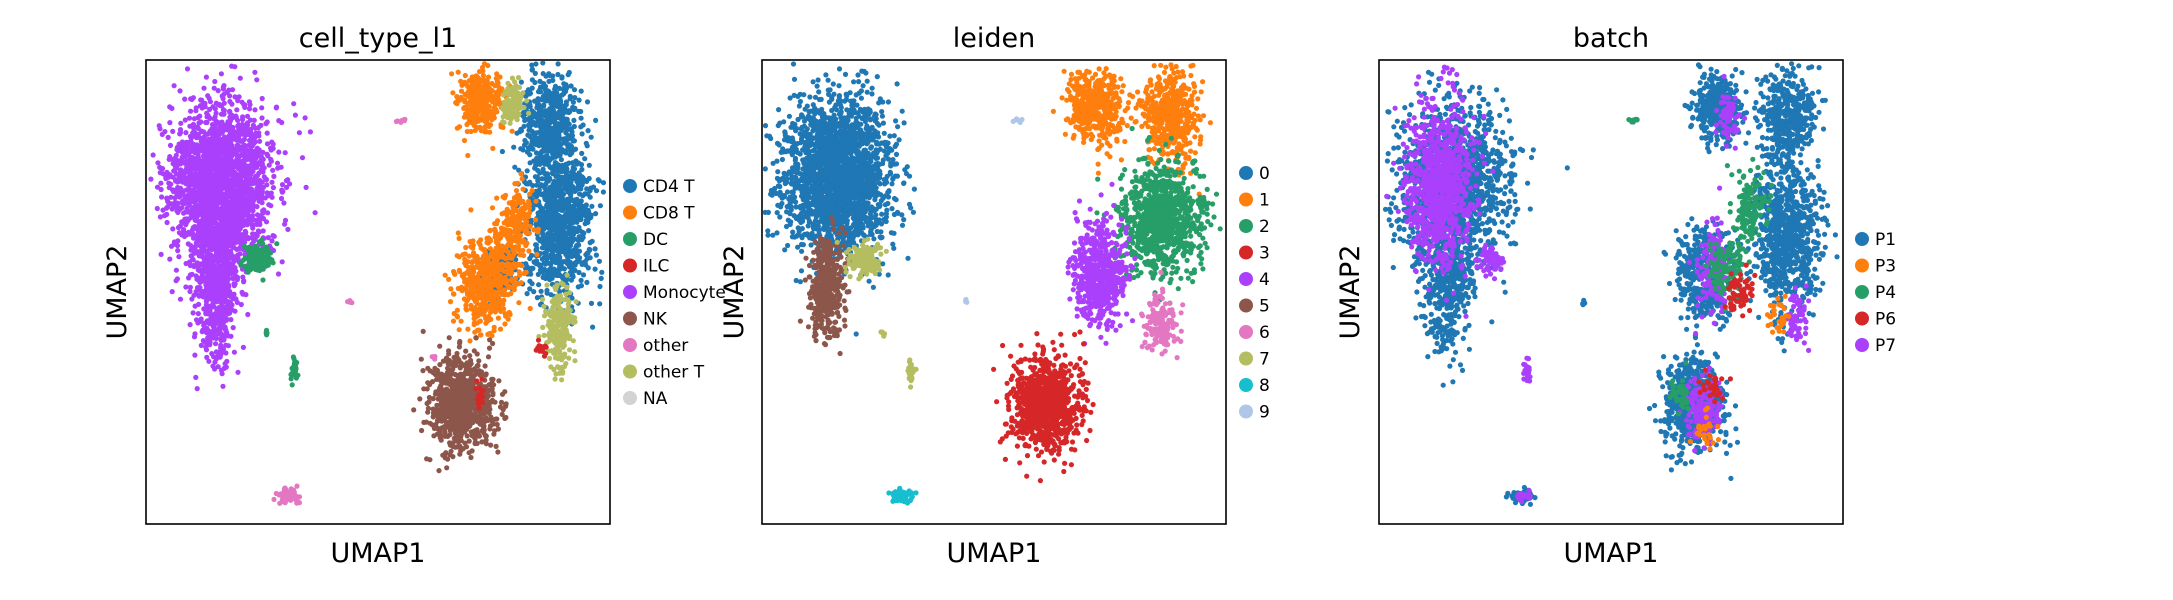  I want to click on panel-title: cell_type_l1, so click(378, 38).